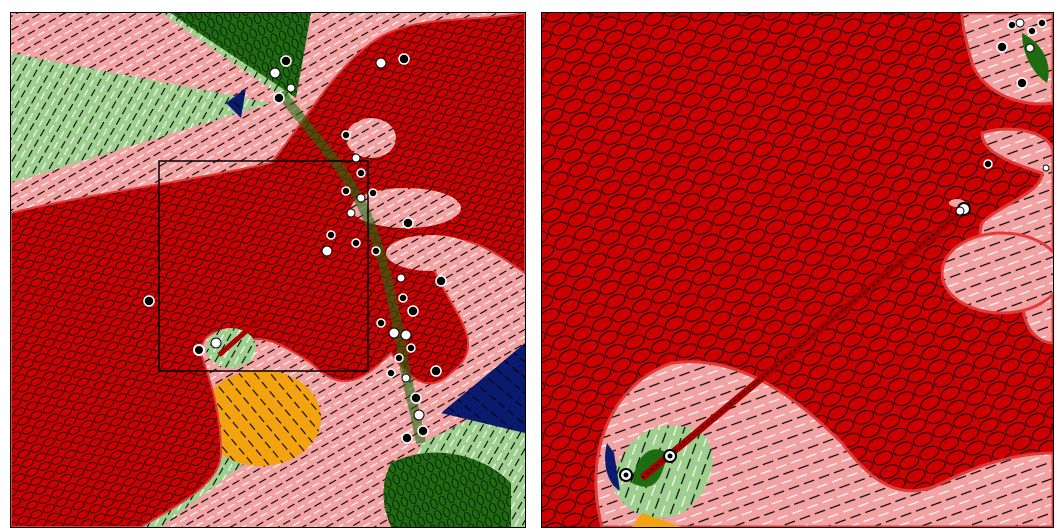 The height and width of the screenshot is (529, 1062). I want to click on zoom-orange-patch, so click(657, 520).